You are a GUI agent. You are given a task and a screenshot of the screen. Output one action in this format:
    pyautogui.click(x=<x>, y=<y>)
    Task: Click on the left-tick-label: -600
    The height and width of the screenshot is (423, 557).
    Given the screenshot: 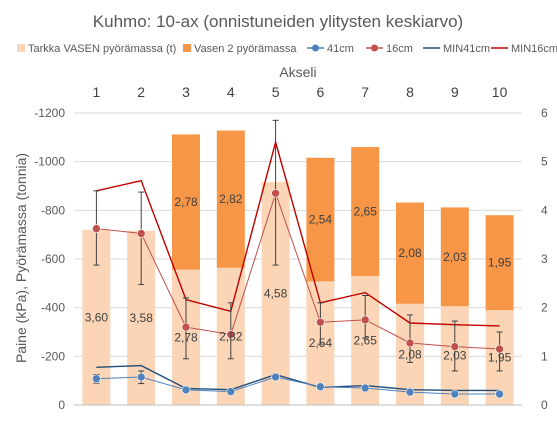 What is the action you would take?
    pyautogui.click(x=53, y=259)
    